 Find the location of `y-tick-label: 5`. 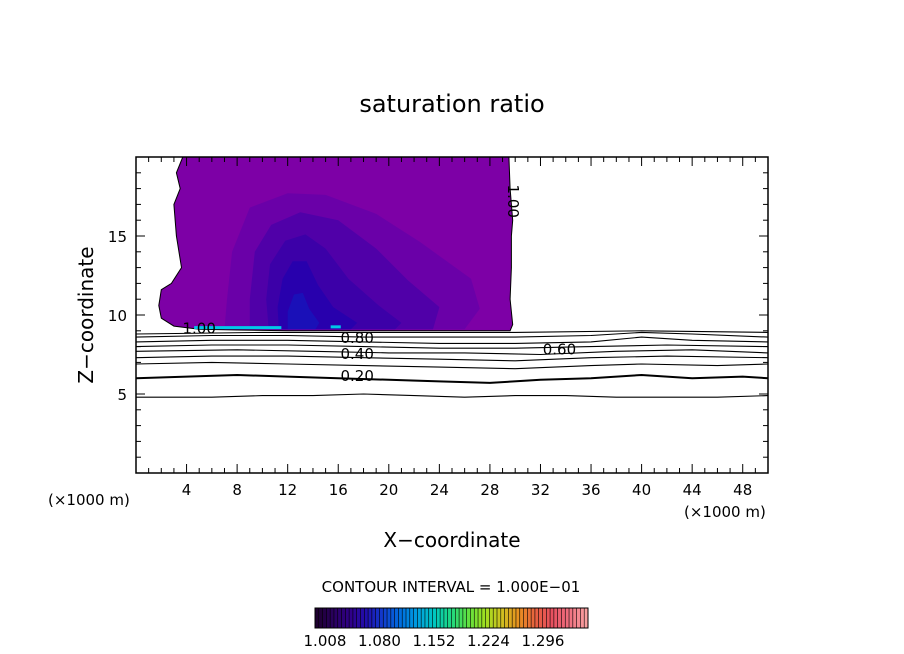

y-tick-label: 5 is located at coordinates (122, 395).